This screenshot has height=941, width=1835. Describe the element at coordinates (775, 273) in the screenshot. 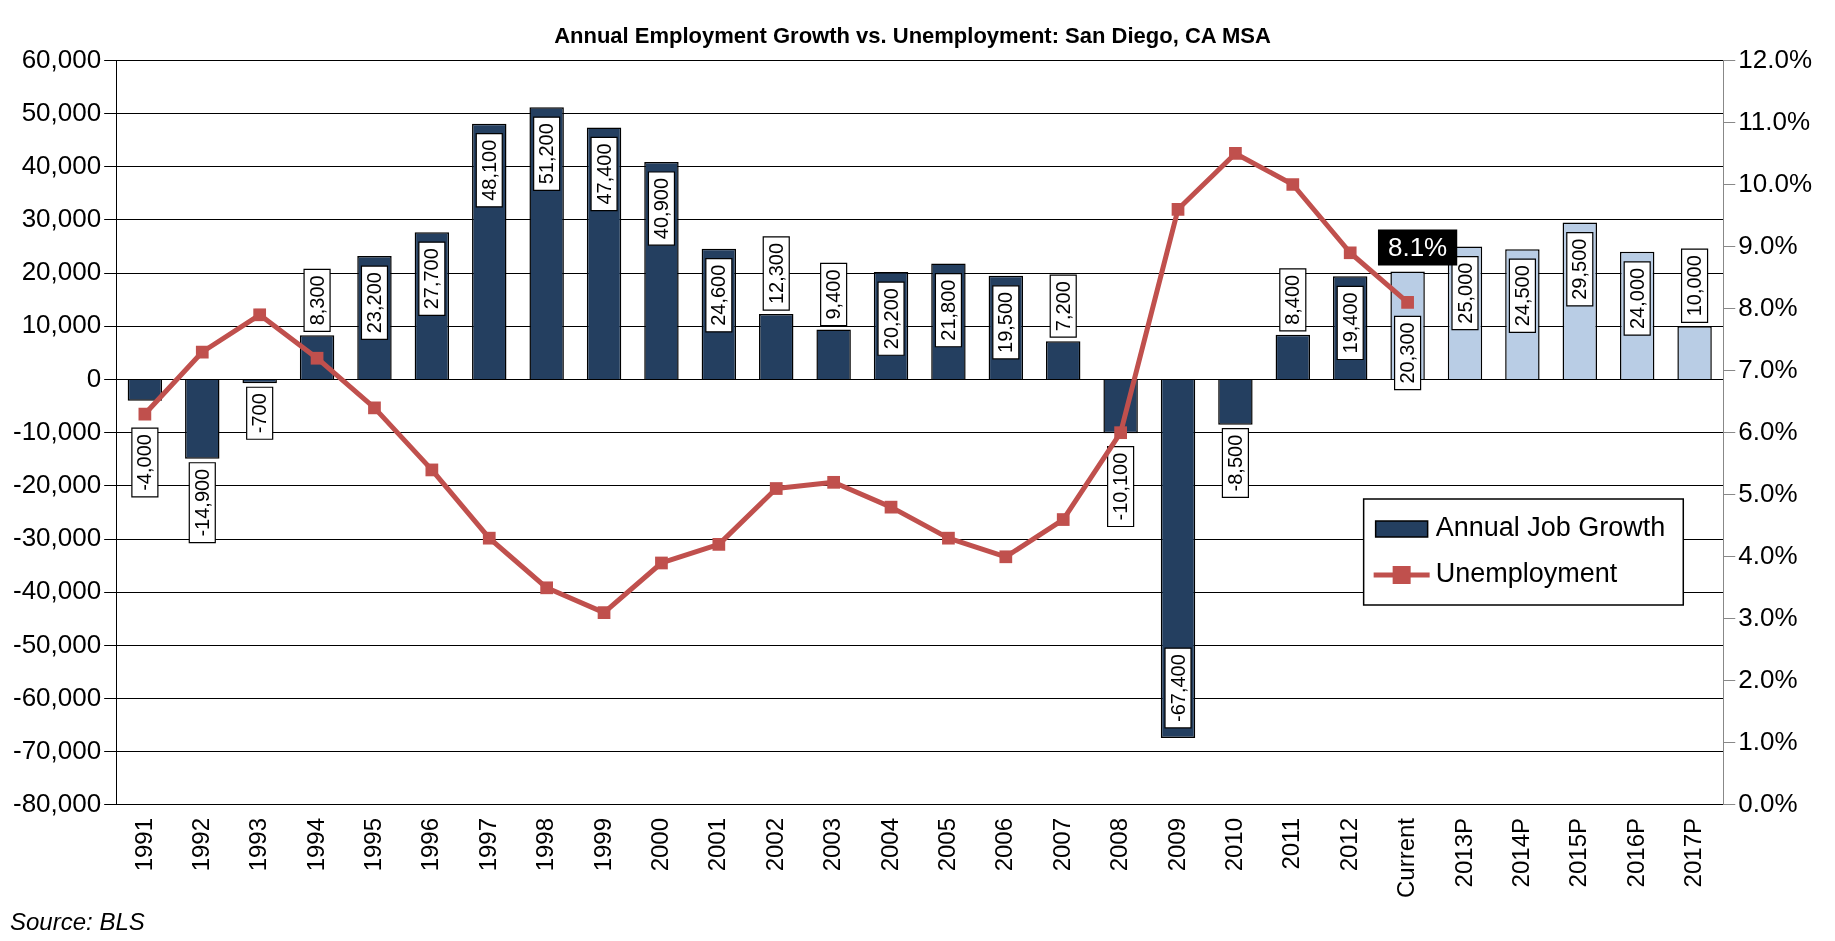

I see `data-label: 12,300` at that location.